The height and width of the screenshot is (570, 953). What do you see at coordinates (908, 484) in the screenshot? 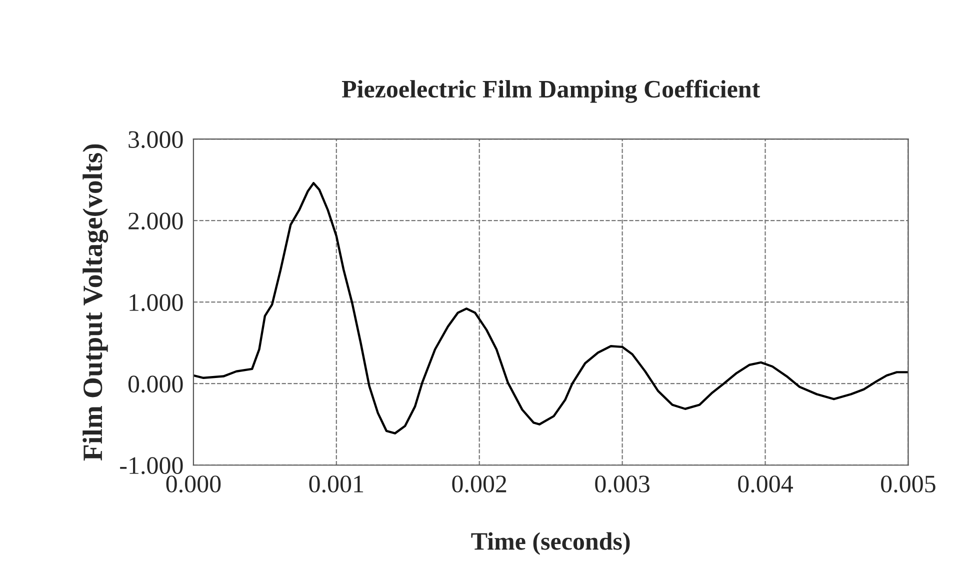
I see `x-tick-label: 0.005` at bounding box center [908, 484].